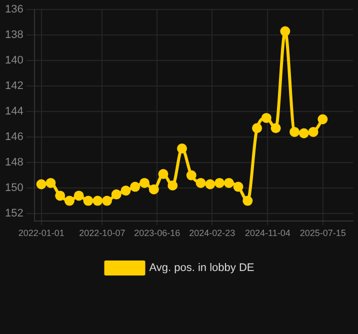 Image resolution: width=358 pixels, height=334 pixels. Describe the element at coordinates (323, 233) in the screenshot. I see `x-tick-label: 2025-07-15` at that location.